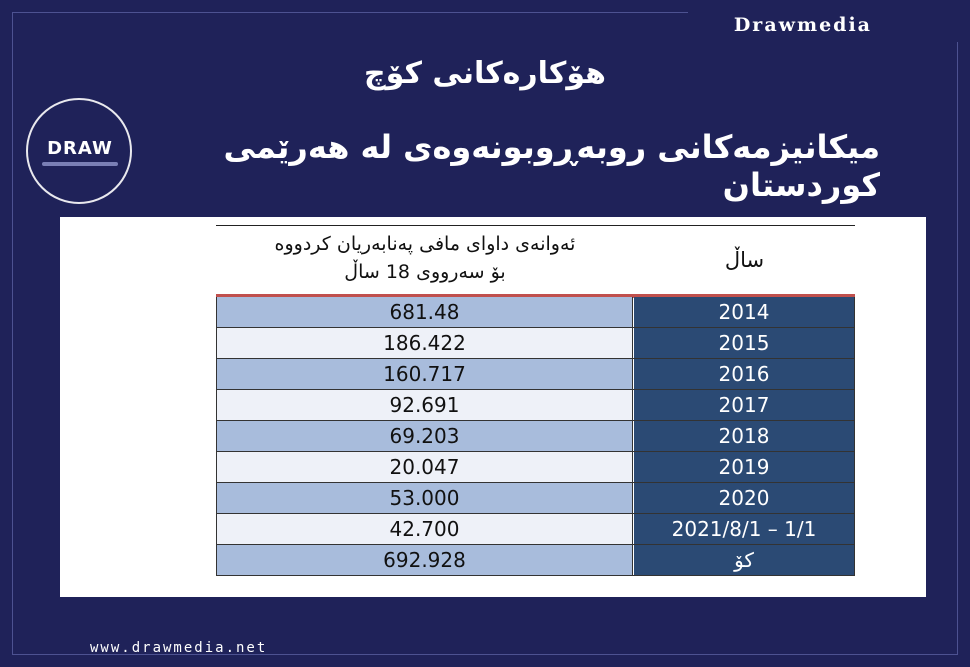 The image size is (970, 667). Describe the element at coordinates (425, 244) in the screenshot. I see `header-value-line-1: ئەوانەی داوای مافی پەنابەریان کردووە` at that location.